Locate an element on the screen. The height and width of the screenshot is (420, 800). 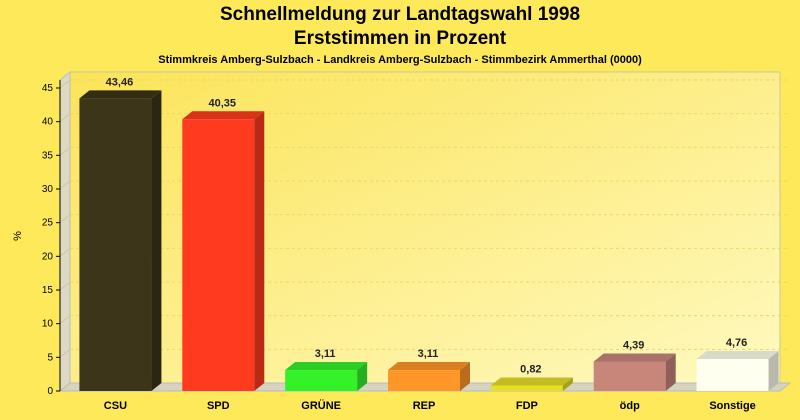
x-tick-label: GRÜNE is located at coordinates (321, 405).